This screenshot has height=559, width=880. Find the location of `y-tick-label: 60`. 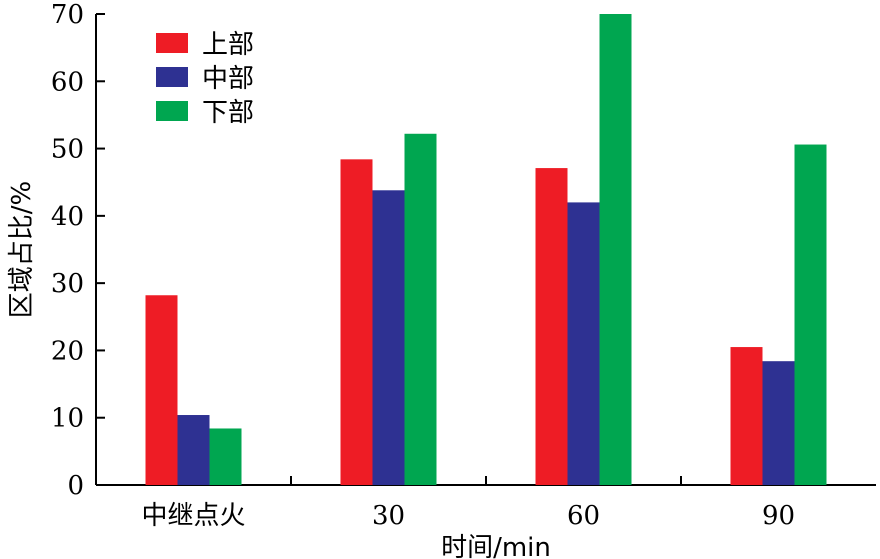

y-tick-label: 60 is located at coordinates (67, 82).